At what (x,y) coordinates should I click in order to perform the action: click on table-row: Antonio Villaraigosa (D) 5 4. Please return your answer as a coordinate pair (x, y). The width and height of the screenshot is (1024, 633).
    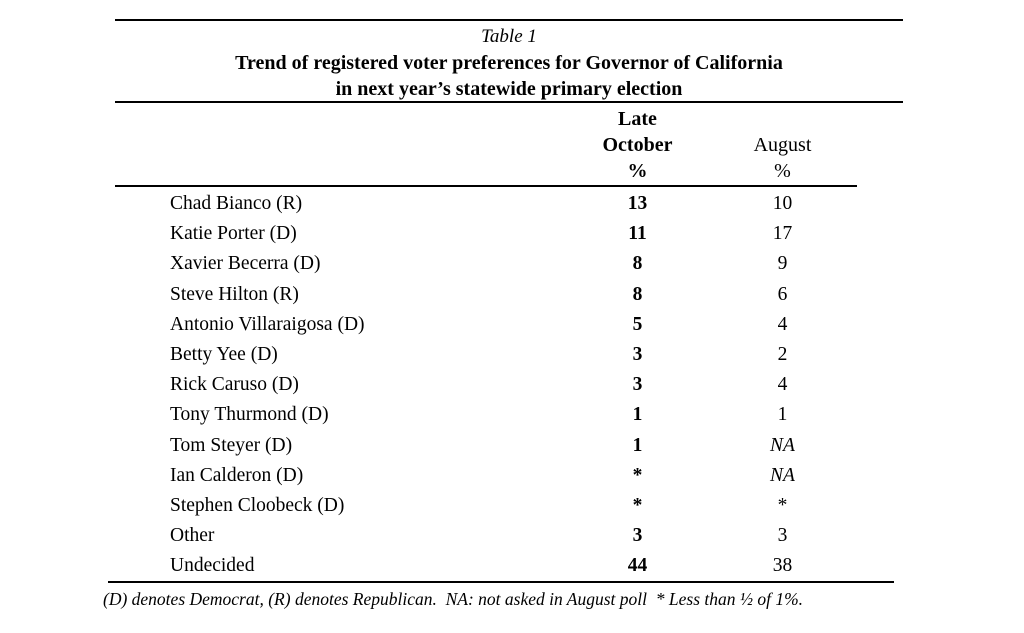
    Looking at the image, I should click on (509, 325).